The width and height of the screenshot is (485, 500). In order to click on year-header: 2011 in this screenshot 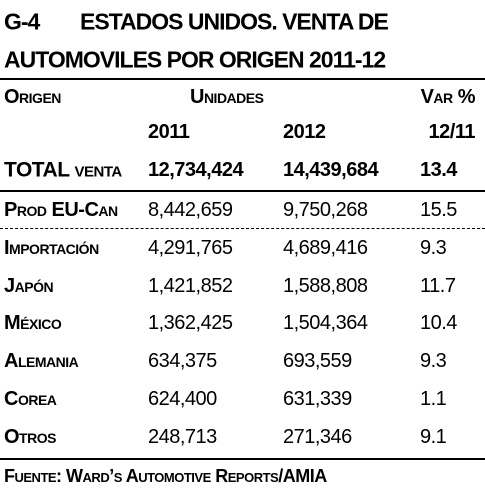, I will do `click(169, 132)`.